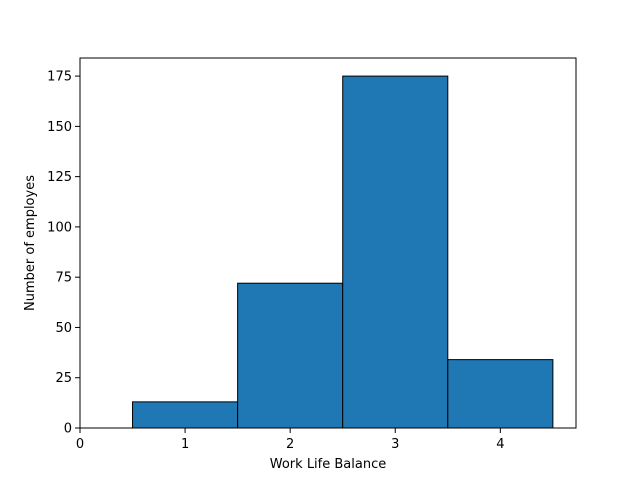 The height and width of the screenshot is (480, 640). I want to click on y-axis-ticks: 0 25 50 75 100 125 150 175, so click(63, 253).